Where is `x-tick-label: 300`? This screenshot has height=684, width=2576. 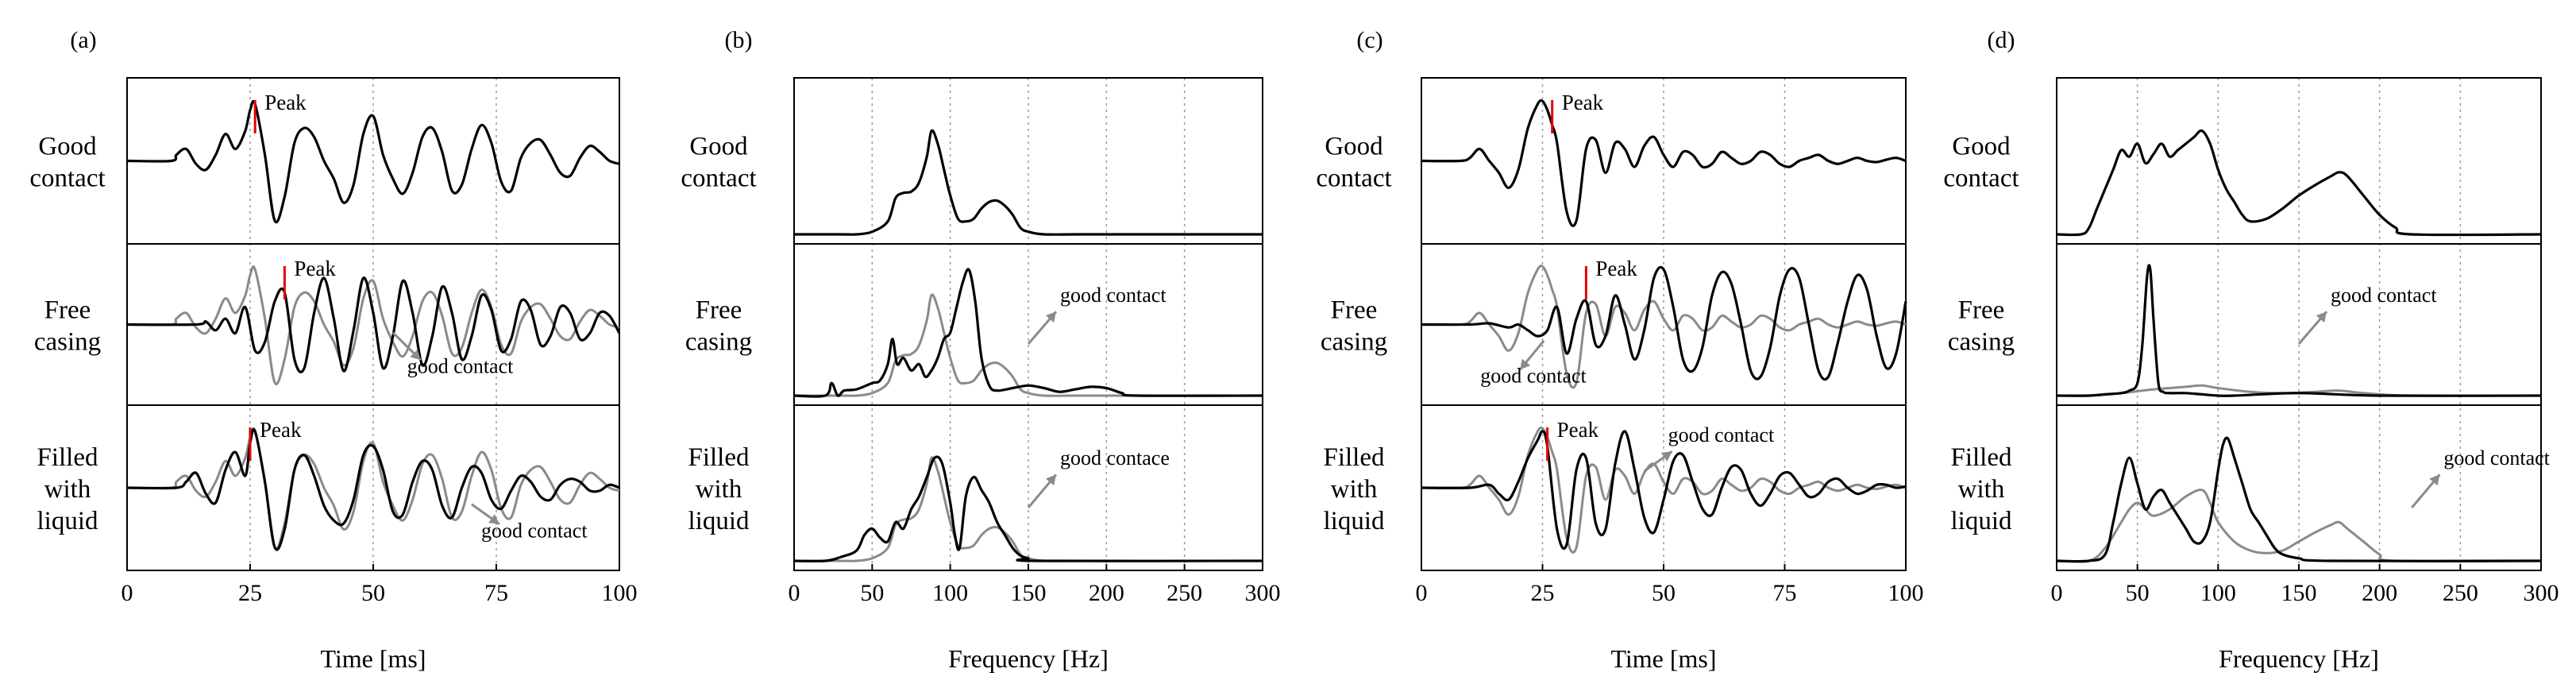
x-tick-label: 300 is located at coordinates (1263, 593).